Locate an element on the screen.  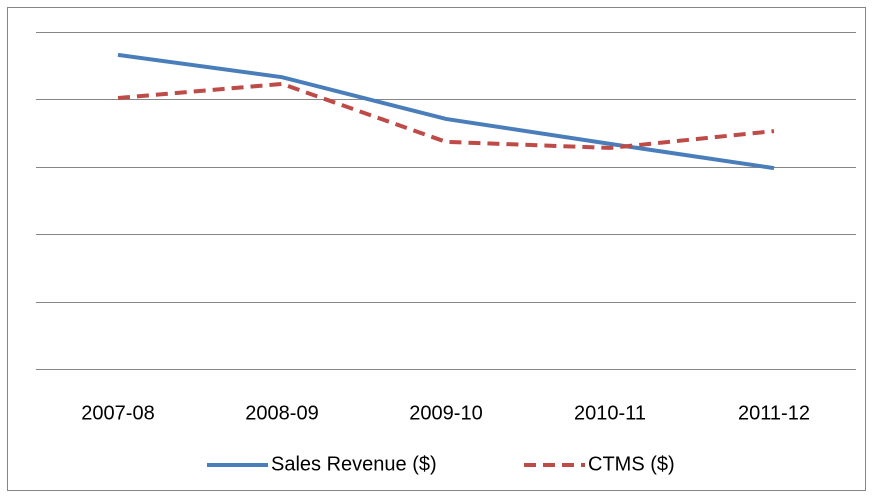
x-tick-label: 2010-11 is located at coordinates (610, 413).